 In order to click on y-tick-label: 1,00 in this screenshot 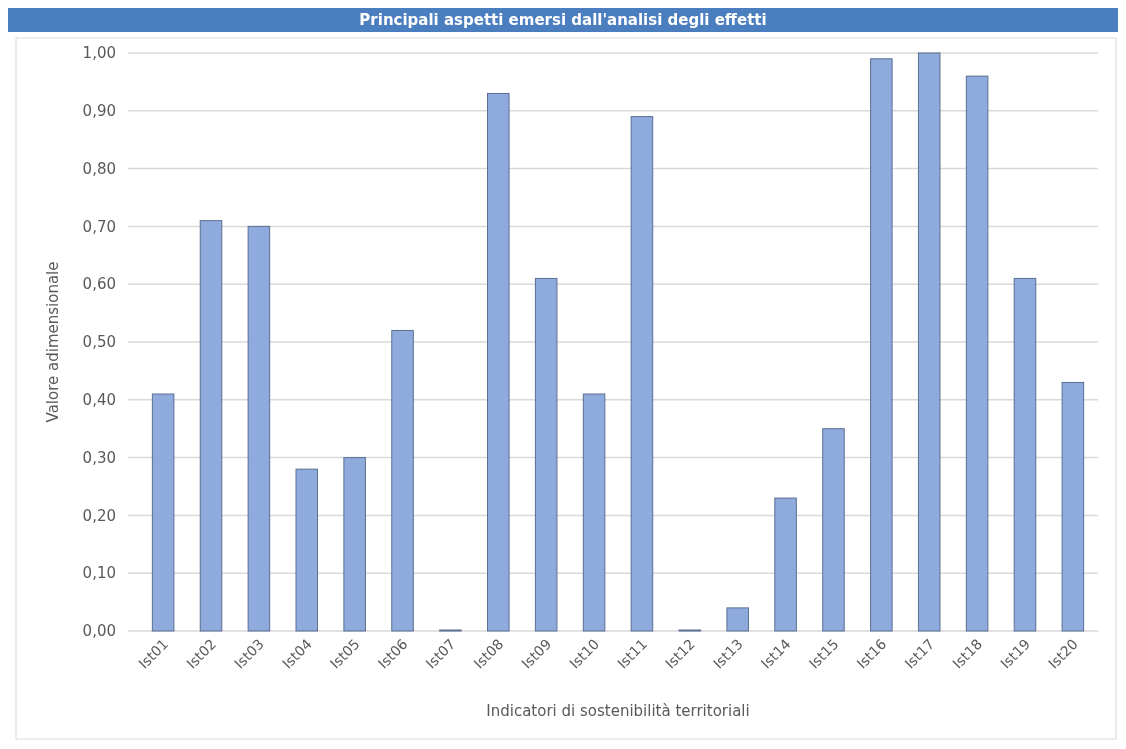, I will do `click(99, 53)`.